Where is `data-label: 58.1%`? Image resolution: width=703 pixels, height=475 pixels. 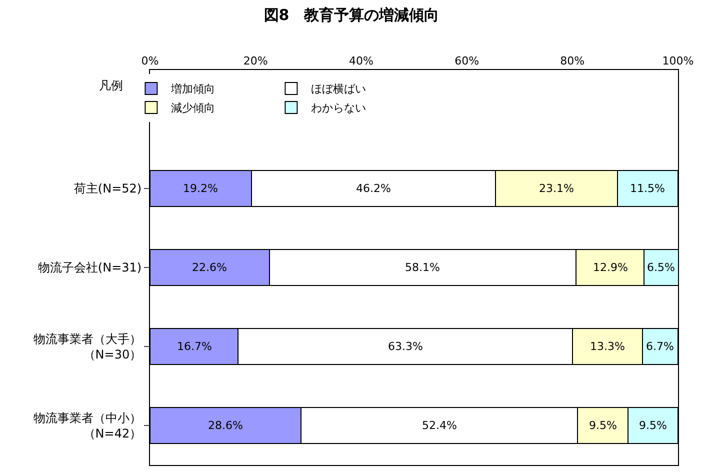 data-label: 58.1% is located at coordinates (422, 267).